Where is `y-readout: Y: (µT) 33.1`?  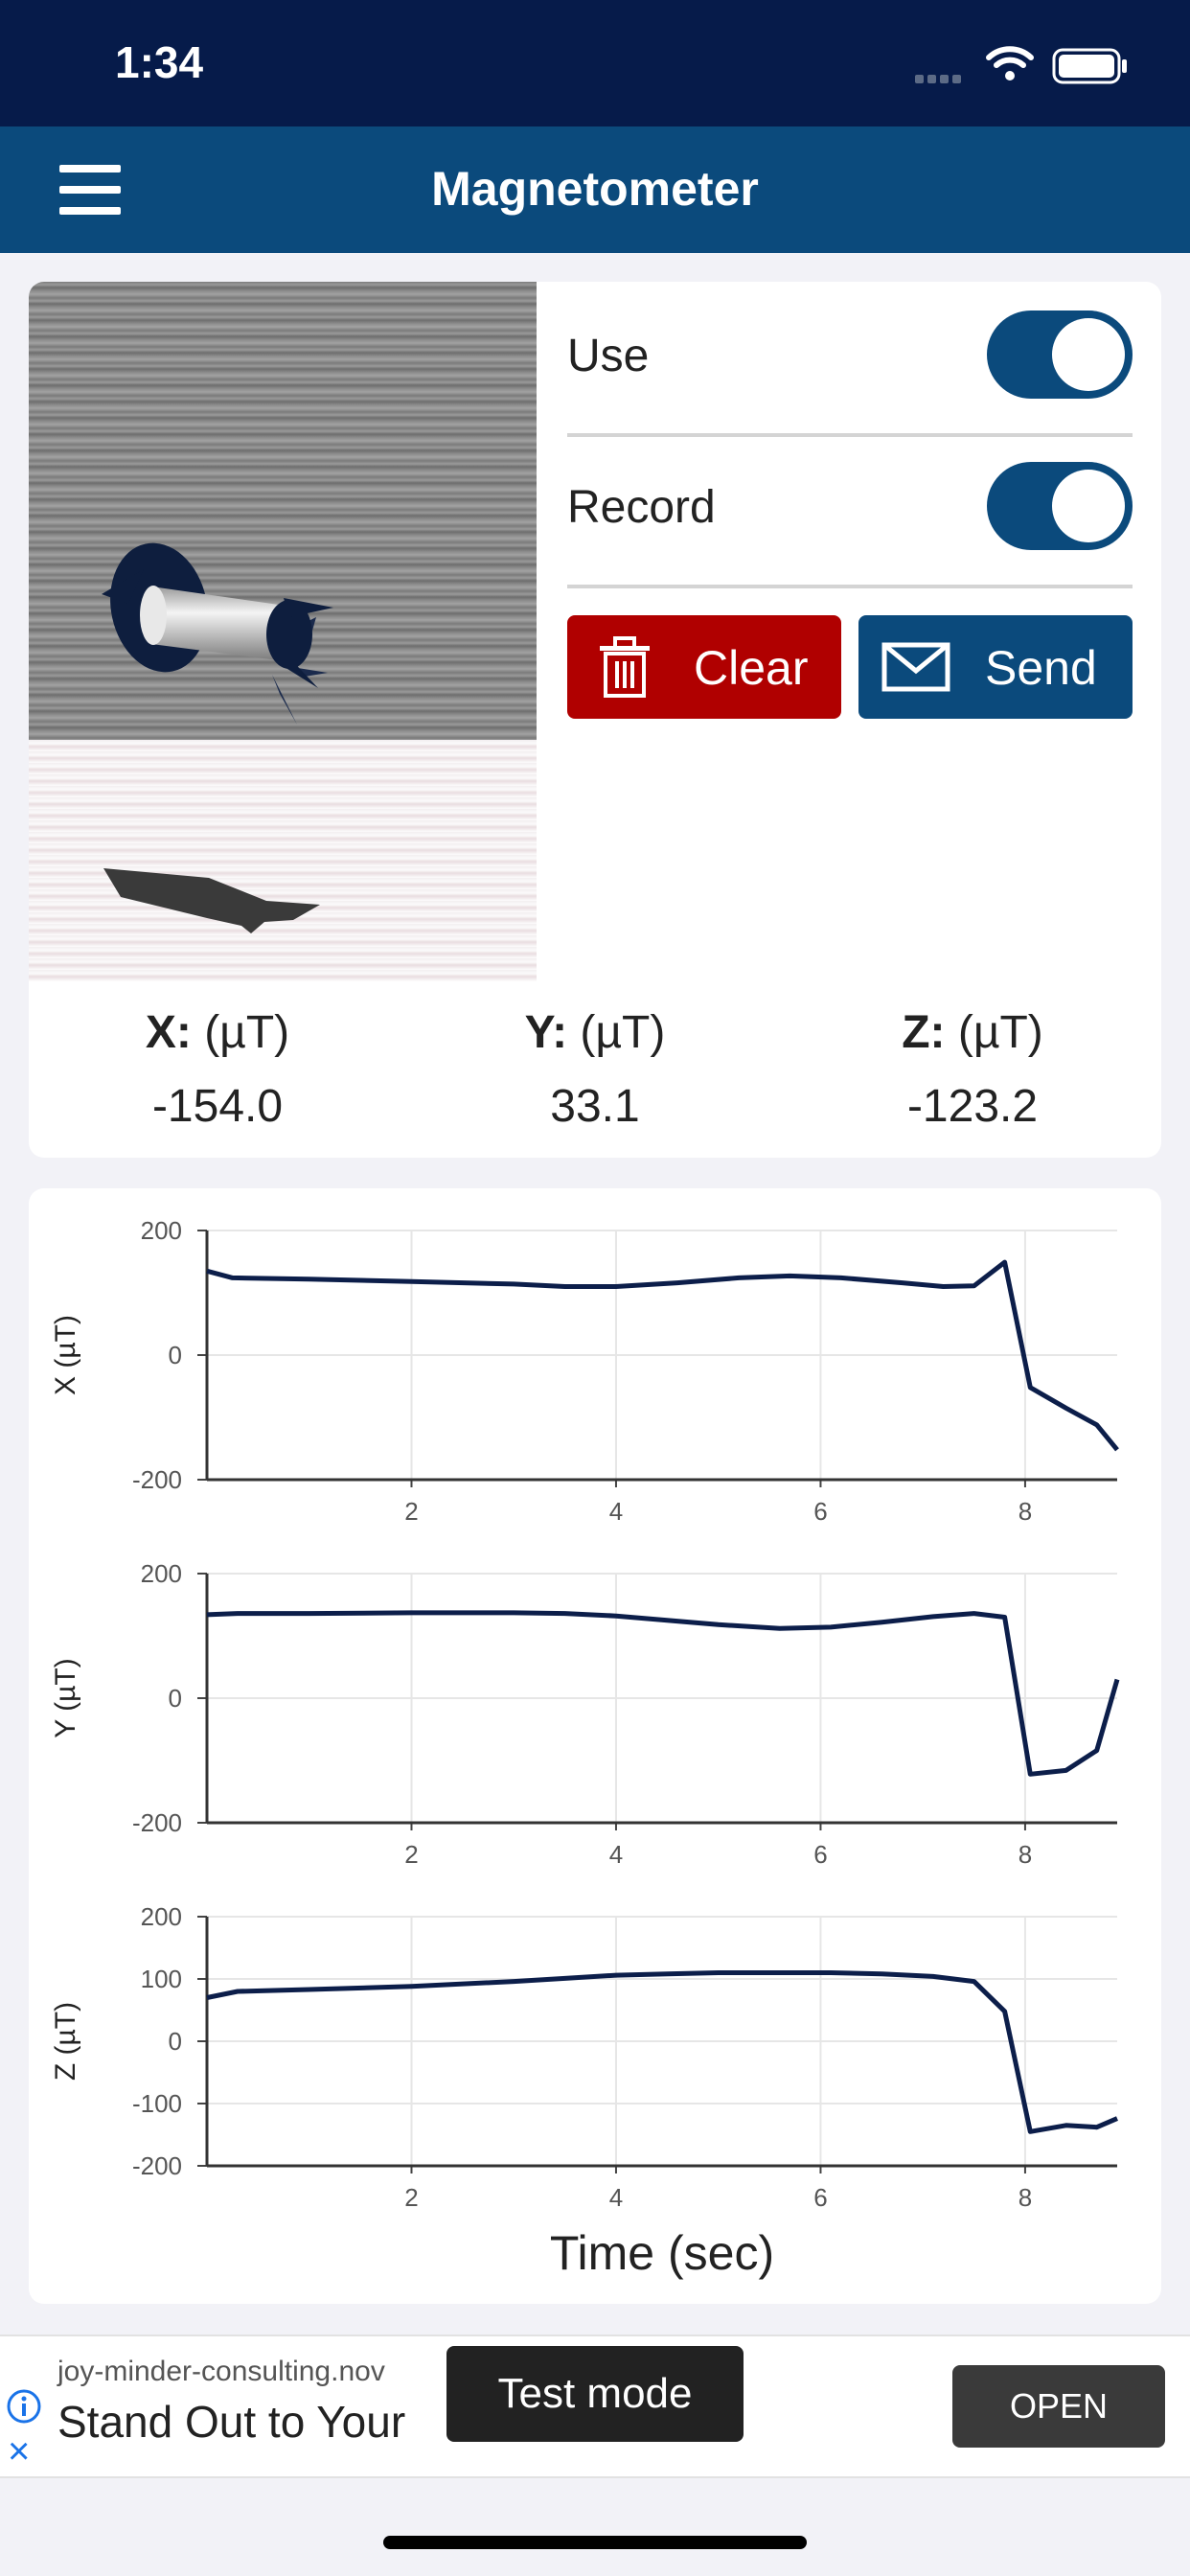
y-readout: Y: (µT) 33.1 is located at coordinates (595, 1069).